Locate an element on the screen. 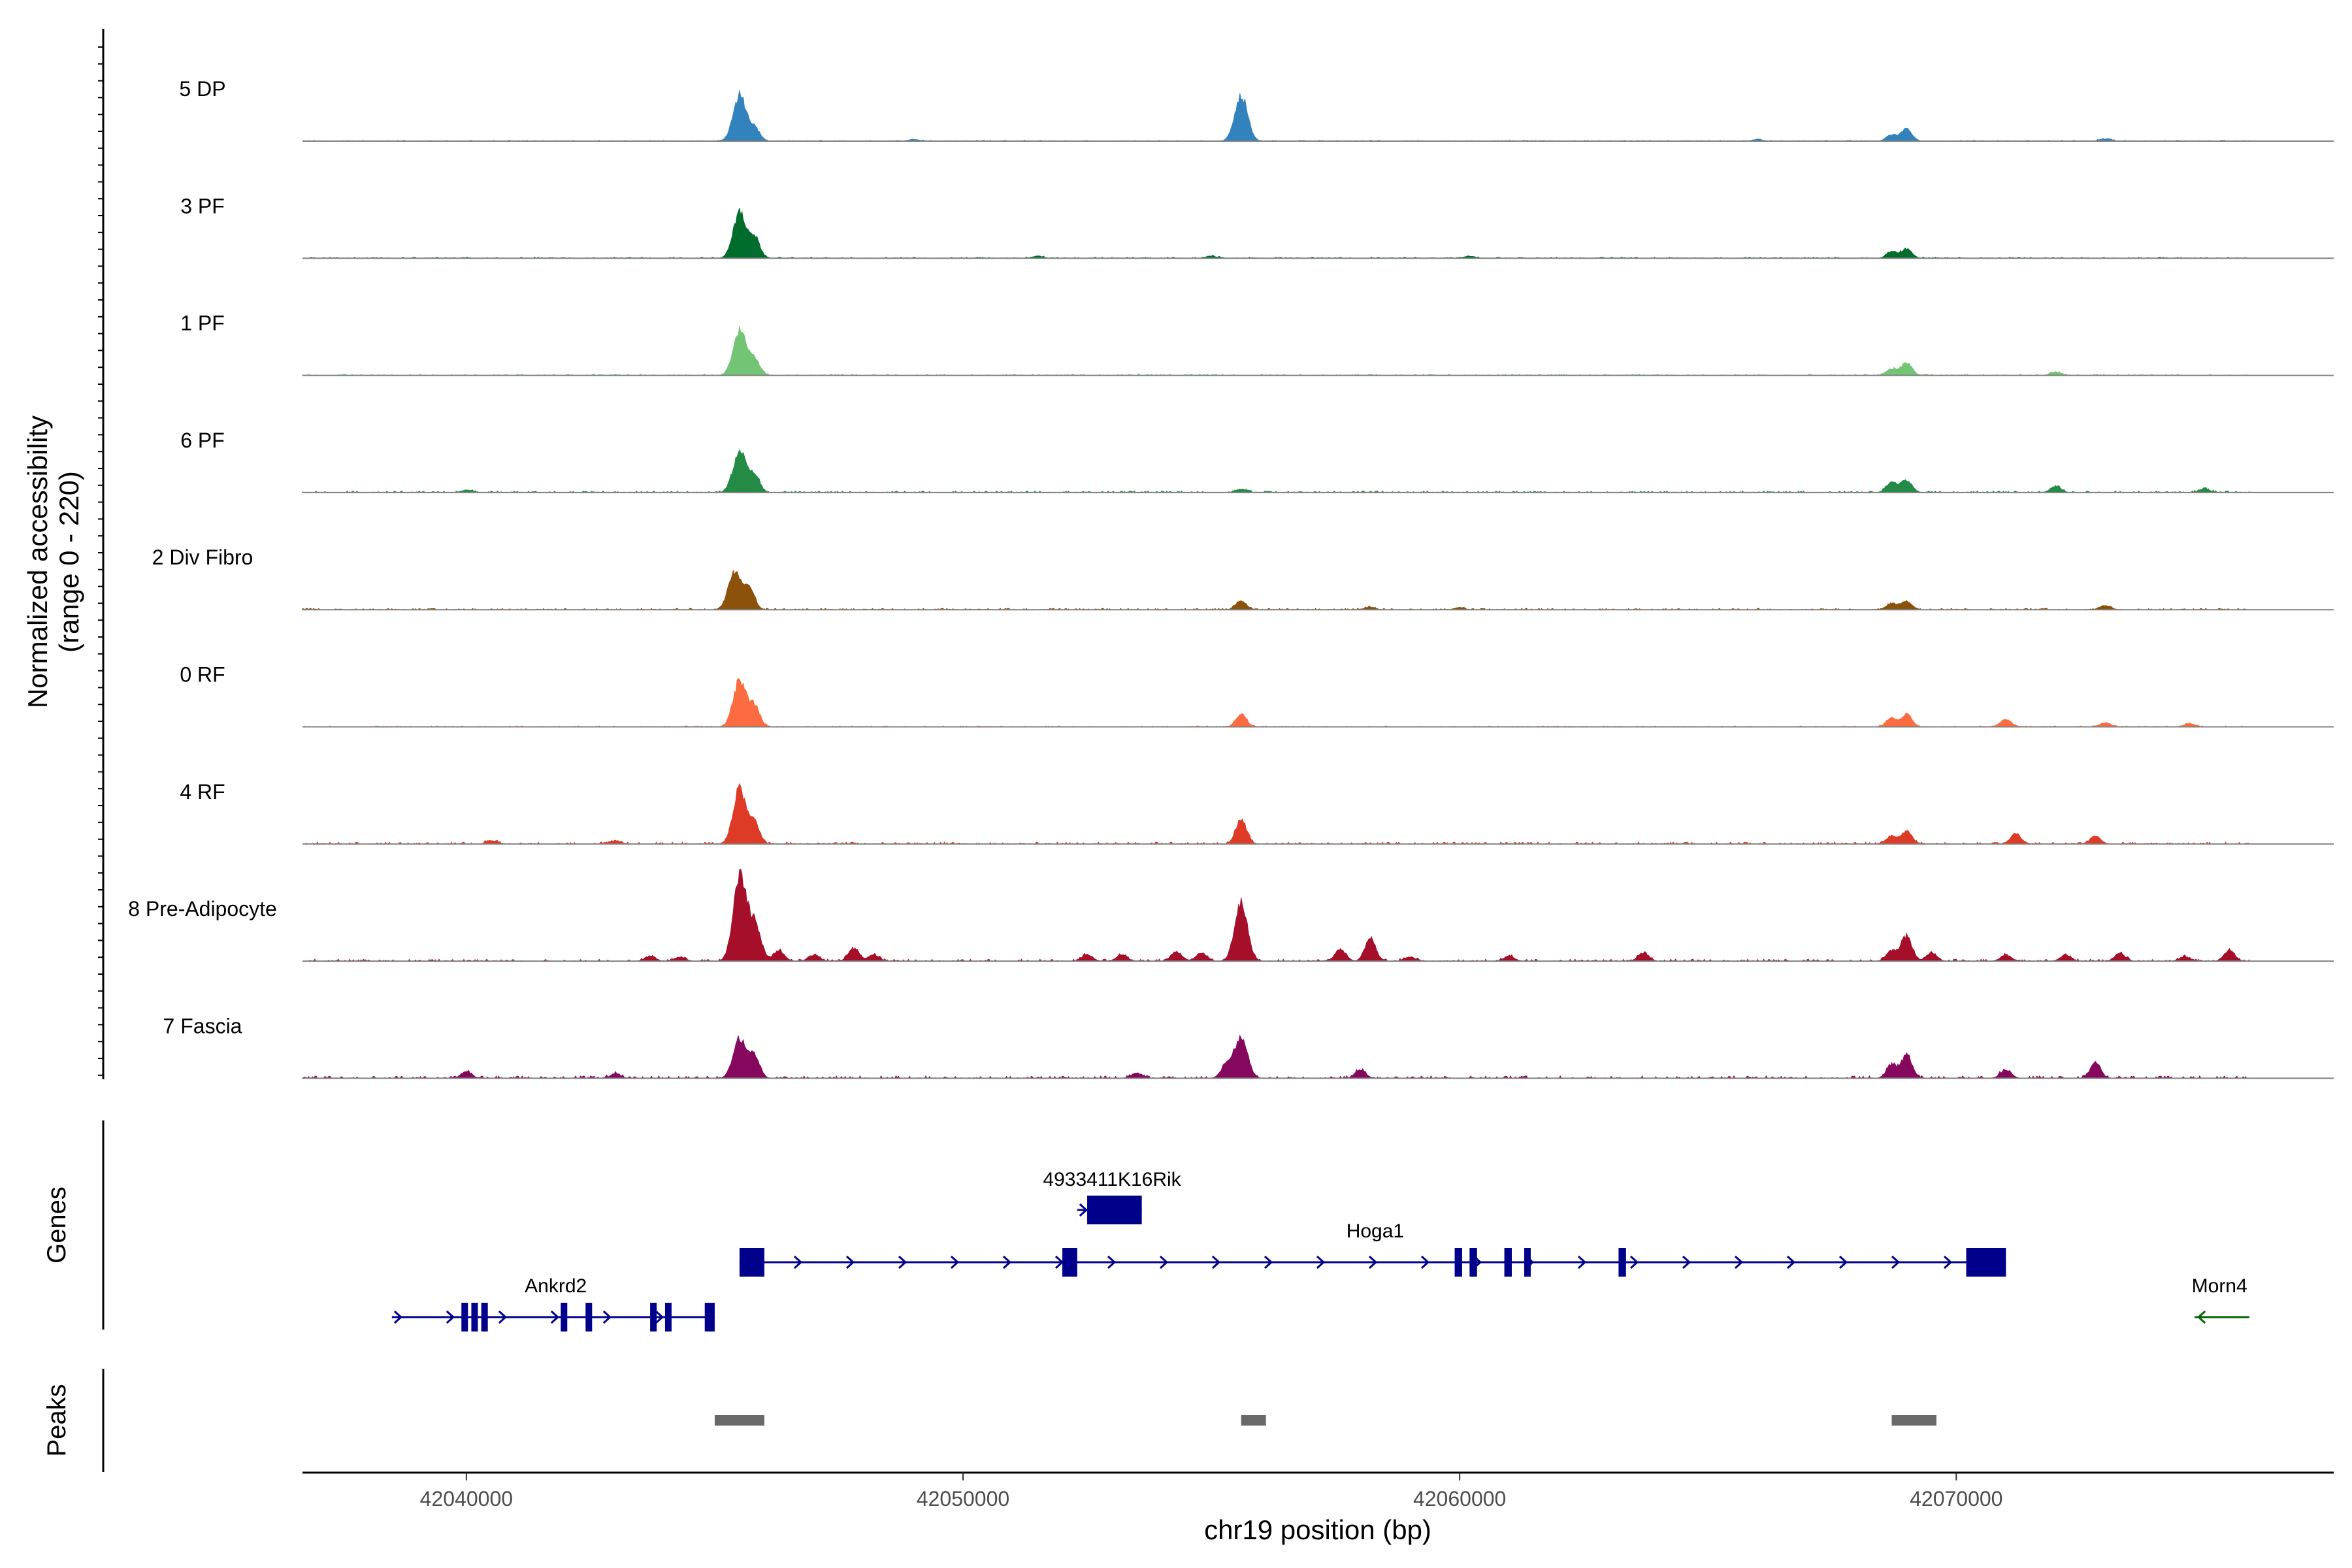 The height and width of the screenshot is (1568, 2352). y-axis-title-line1: Normalized accessibility is located at coordinates (37, 562).